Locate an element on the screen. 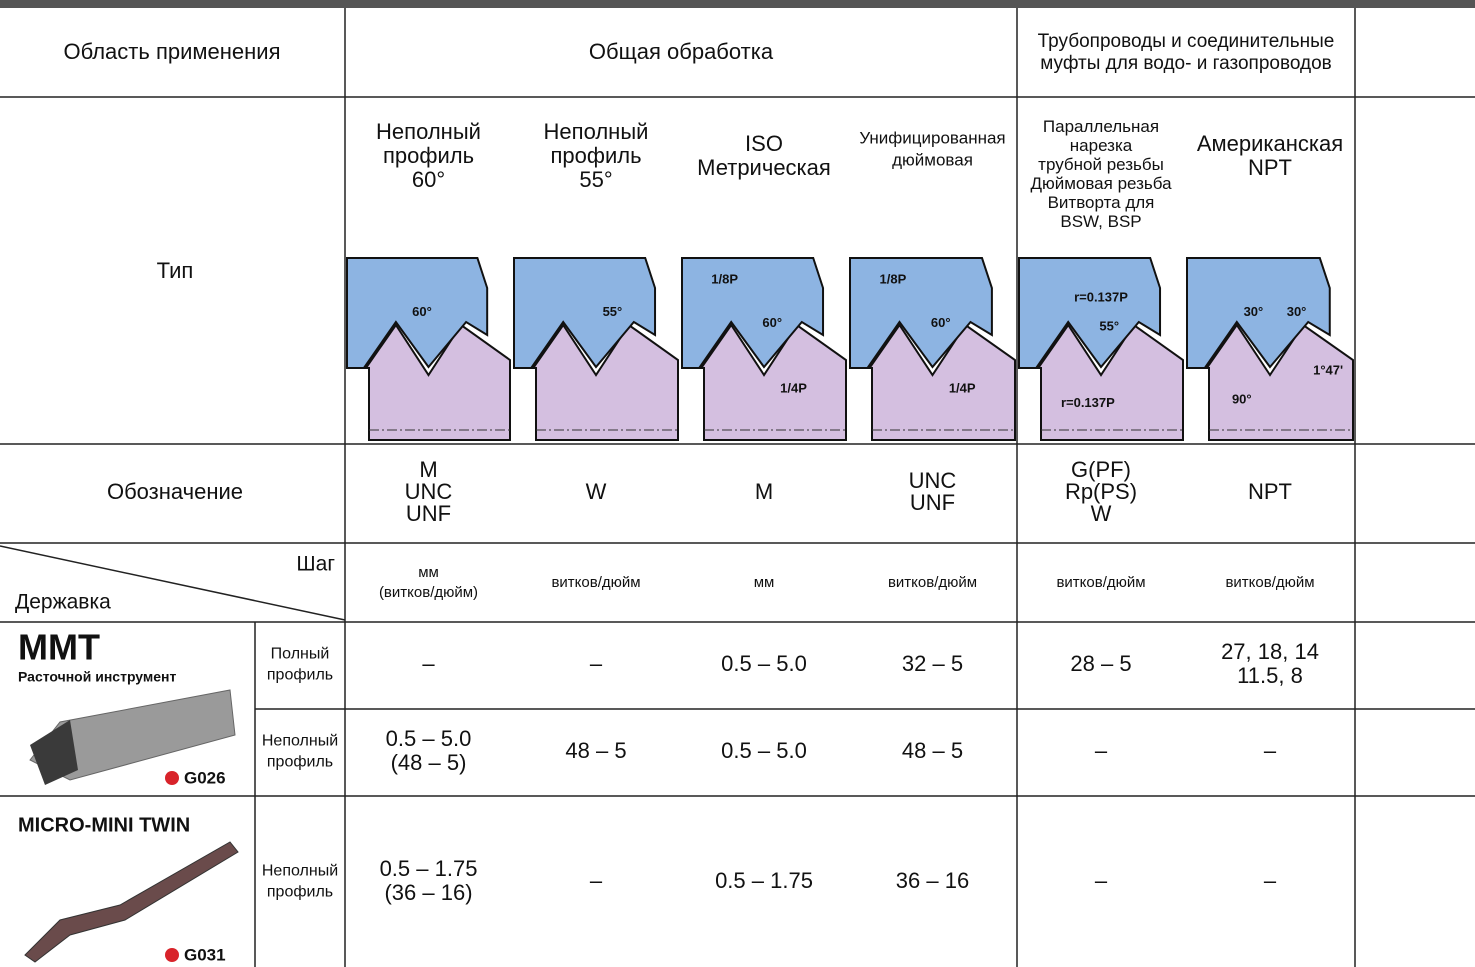  type-text: дюймовая is located at coordinates (932, 159).